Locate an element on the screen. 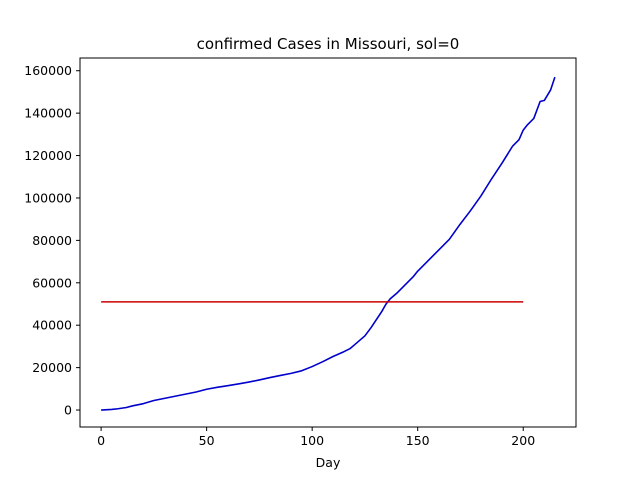 This screenshot has width=640, height=480. x-axis: 0 50 100 150 200 is located at coordinates (316, 437).